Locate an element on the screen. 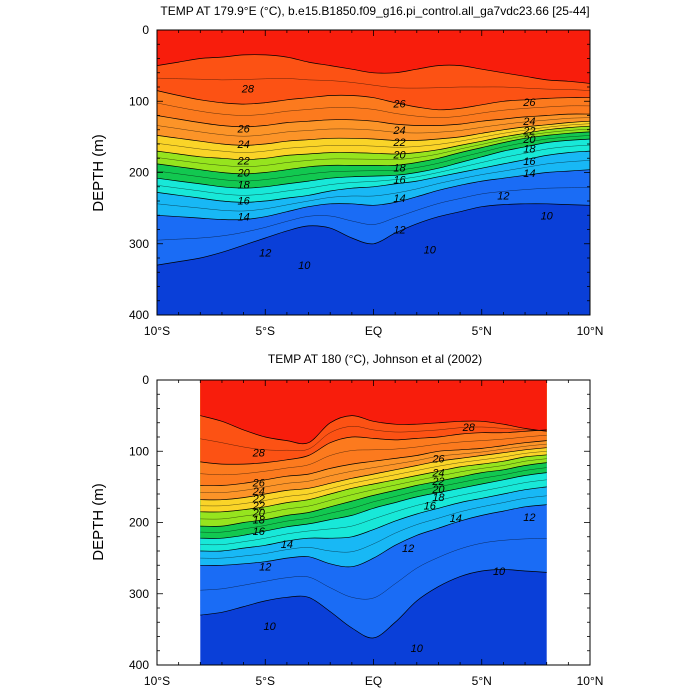  x-tick-label: 10°N is located at coordinates (590, 331).